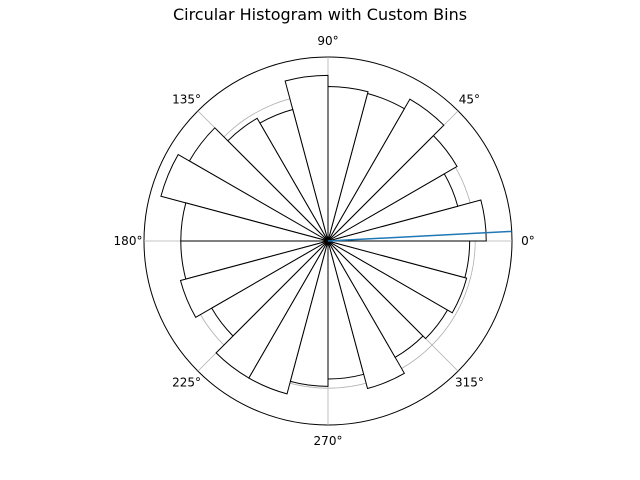 The width and height of the screenshot is (640, 480). Describe the element at coordinates (186, 100) in the screenshot. I see `angle-tick-label: 135°` at that location.